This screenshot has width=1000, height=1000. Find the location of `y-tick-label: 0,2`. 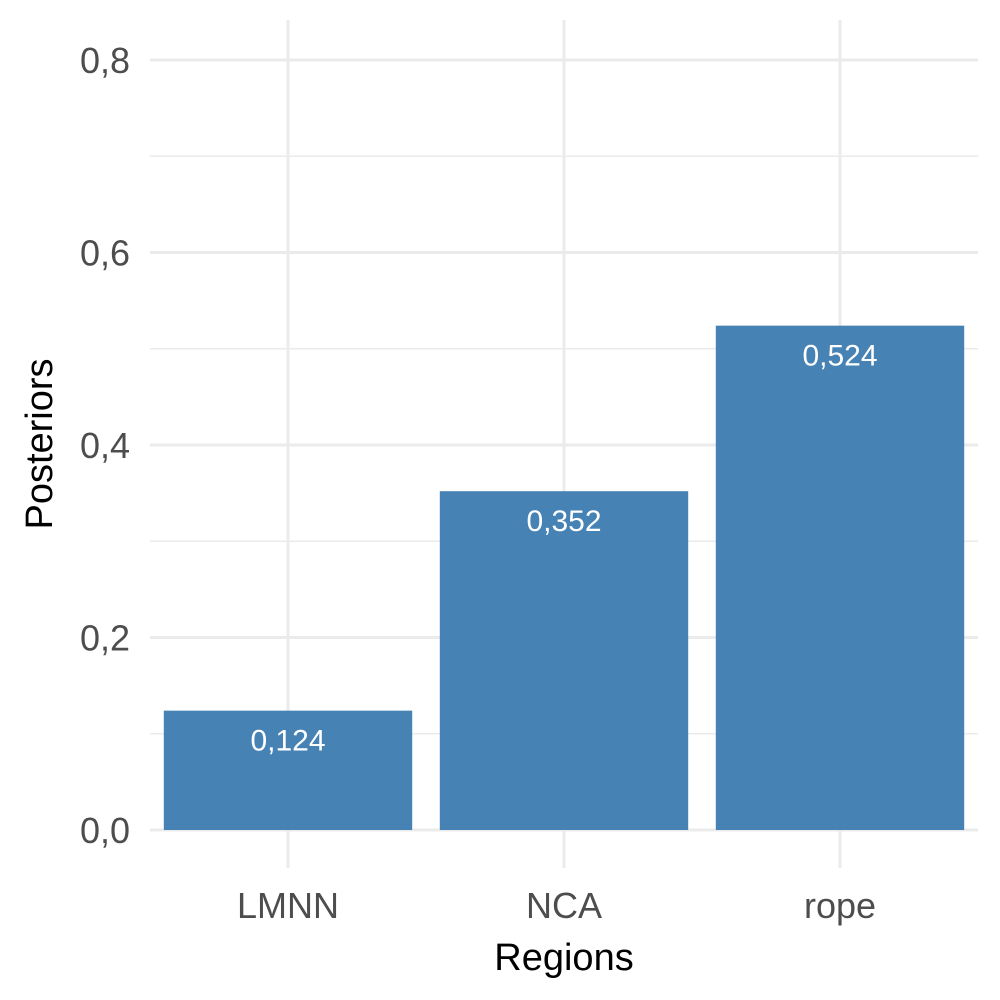

y-tick-label: 0,2 is located at coordinates (105, 638).